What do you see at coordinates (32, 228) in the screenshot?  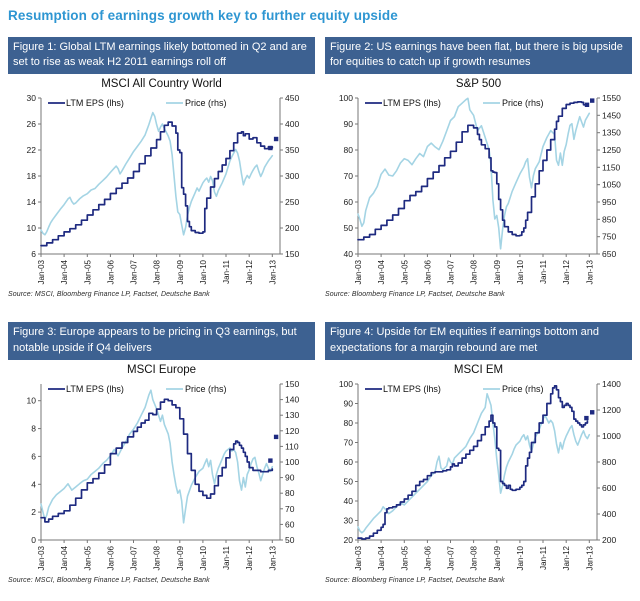 I see `y-axis-left-label: 10` at bounding box center [32, 228].